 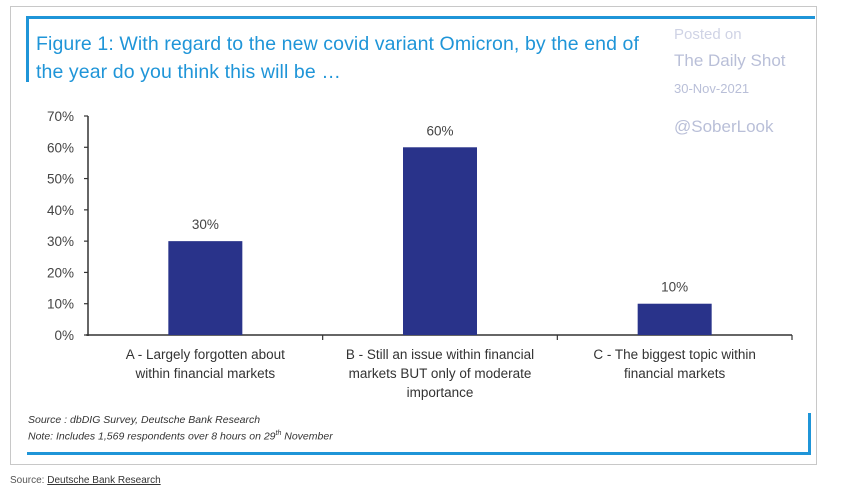 What do you see at coordinates (278, 433) in the screenshot?
I see `note-superscript: th` at bounding box center [278, 433].